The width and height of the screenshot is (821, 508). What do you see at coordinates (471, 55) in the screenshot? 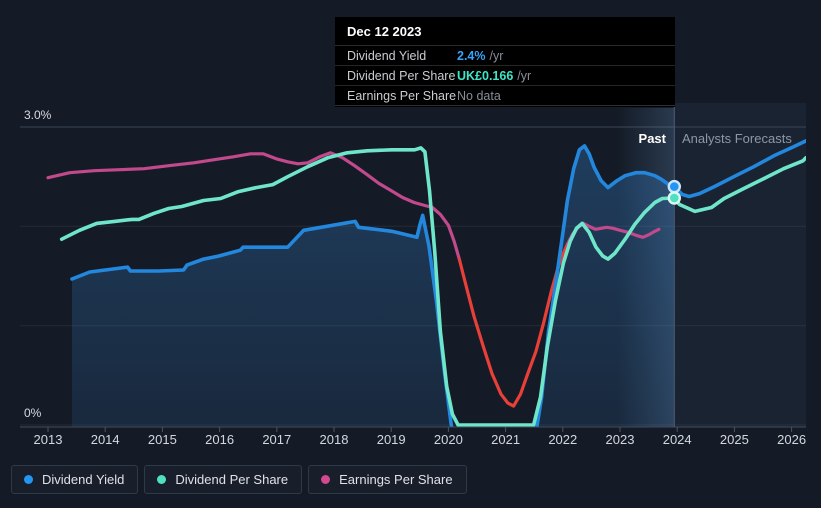
I see `tooltip-row-value: 2.4%` at bounding box center [471, 55].